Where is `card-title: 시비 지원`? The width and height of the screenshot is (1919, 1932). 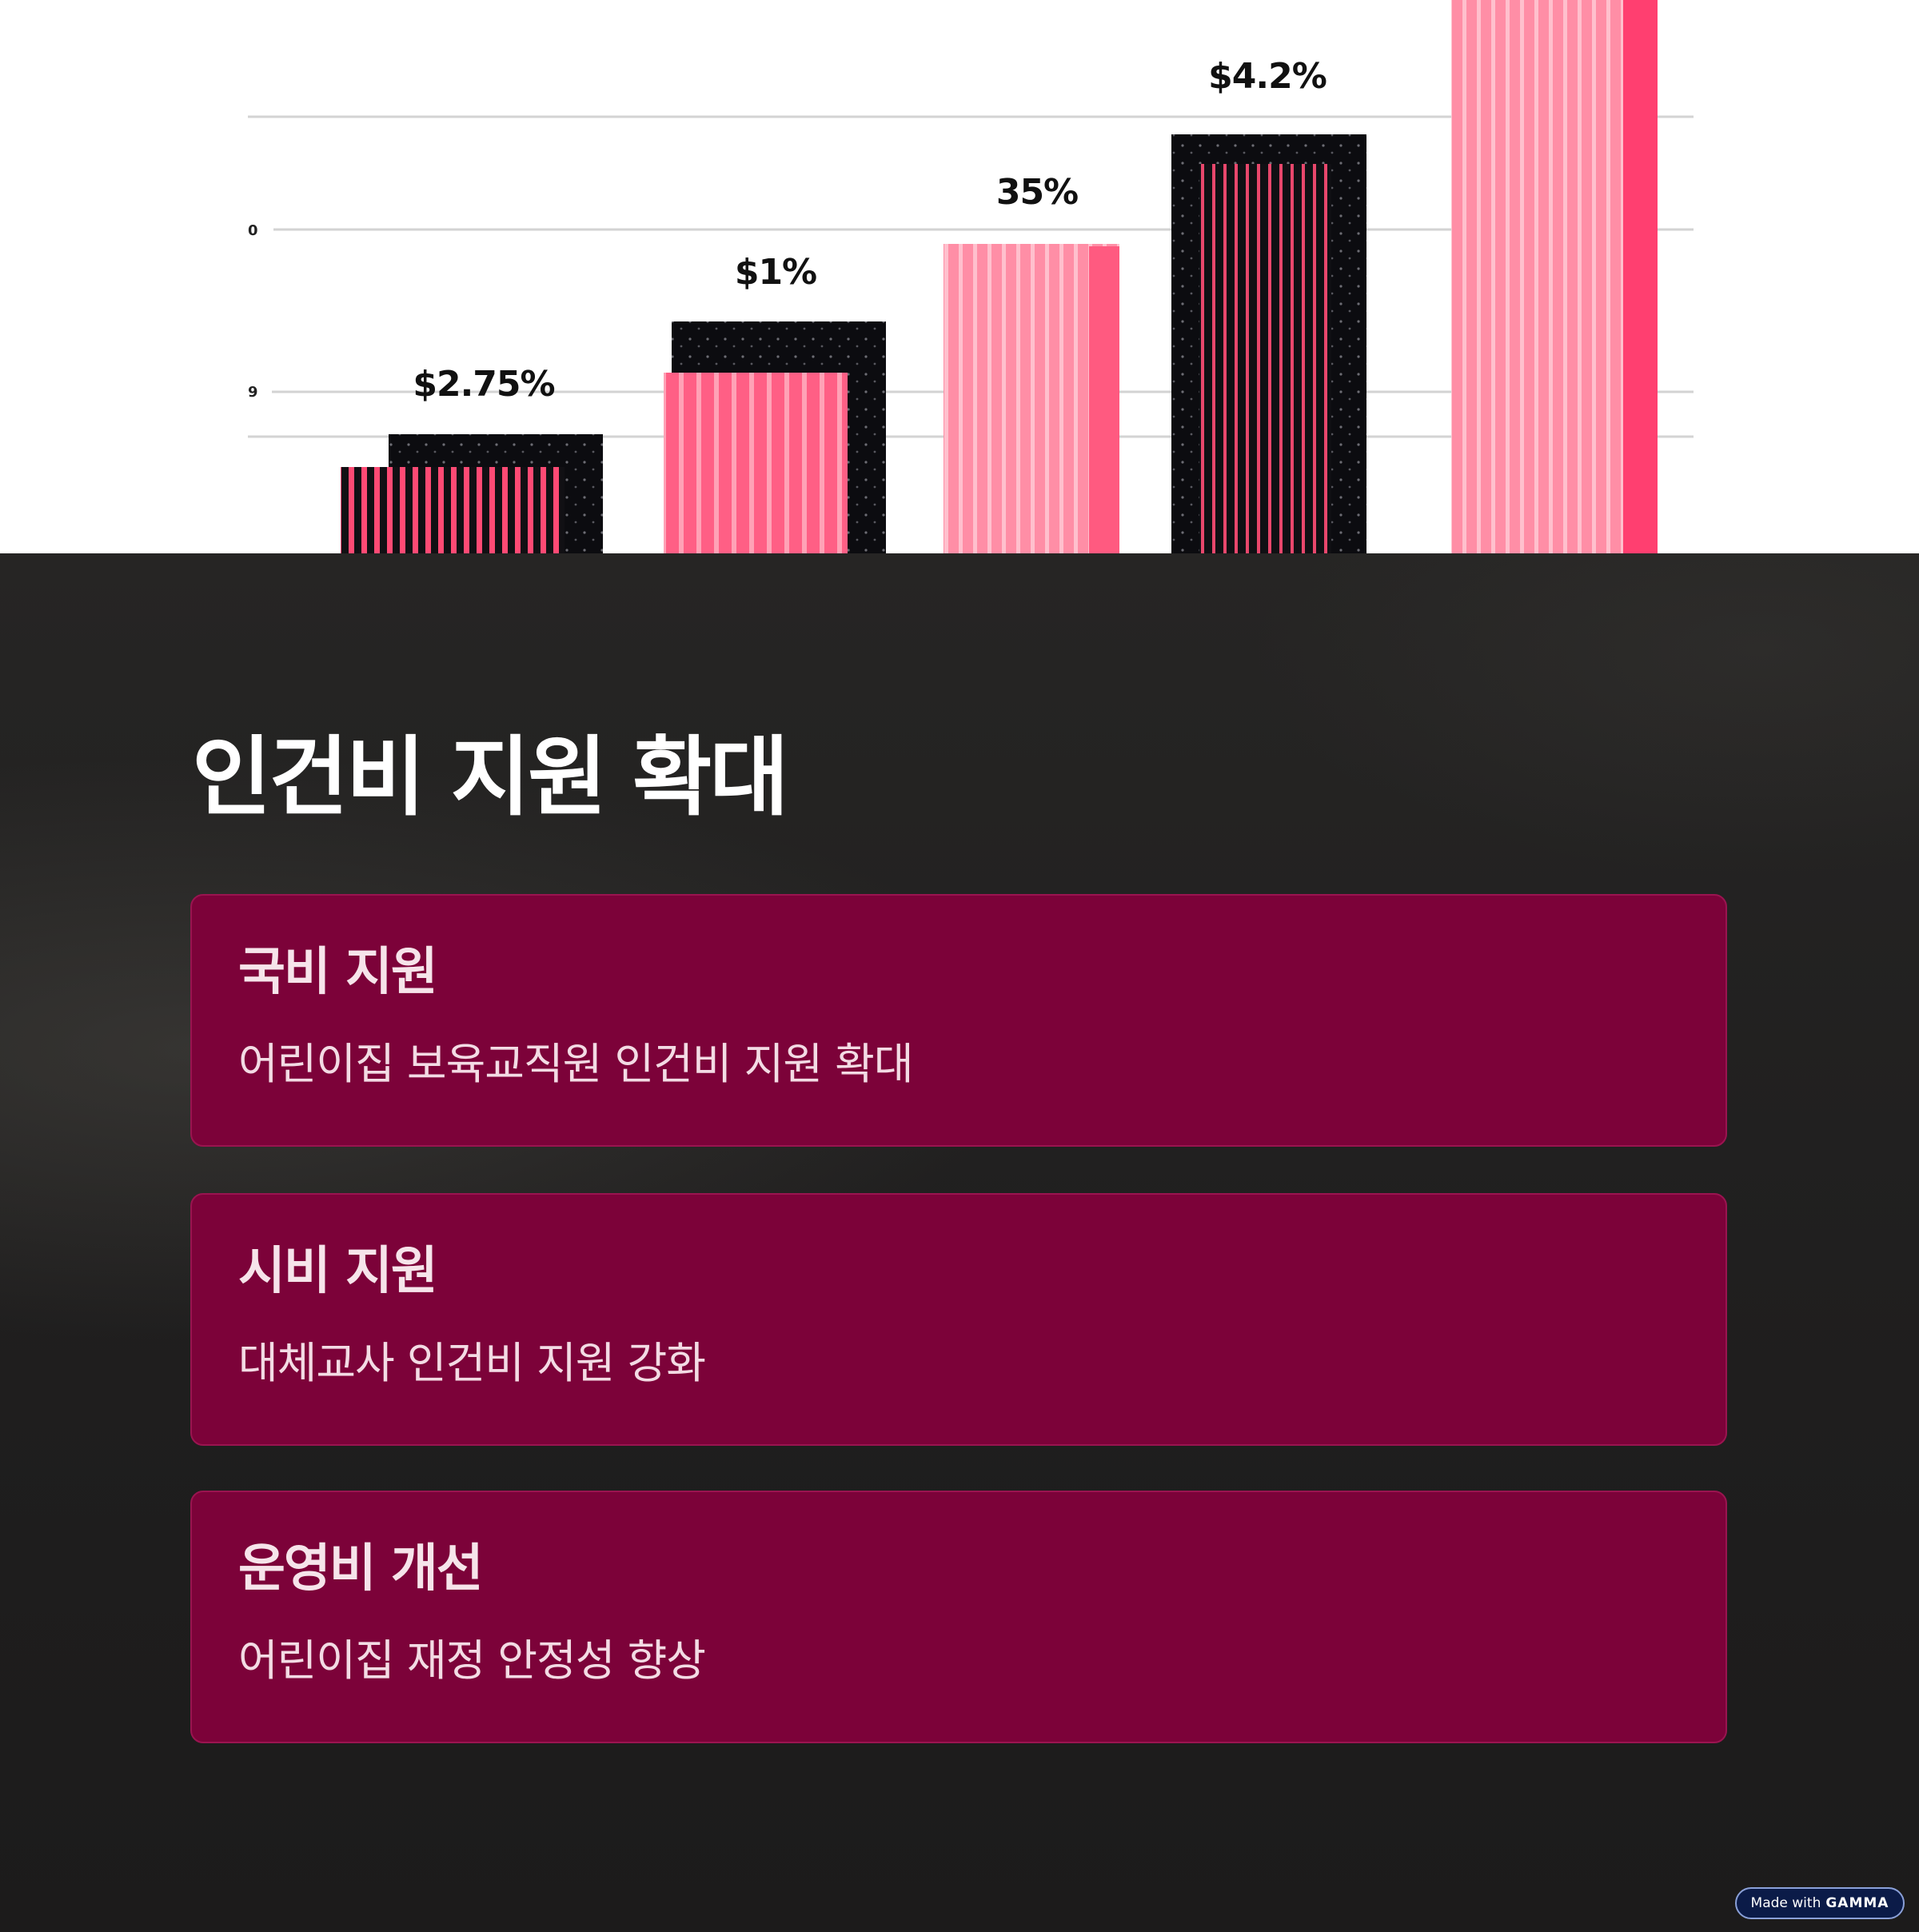 card-title: 시비 지원 is located at coordinates (338, 1272).